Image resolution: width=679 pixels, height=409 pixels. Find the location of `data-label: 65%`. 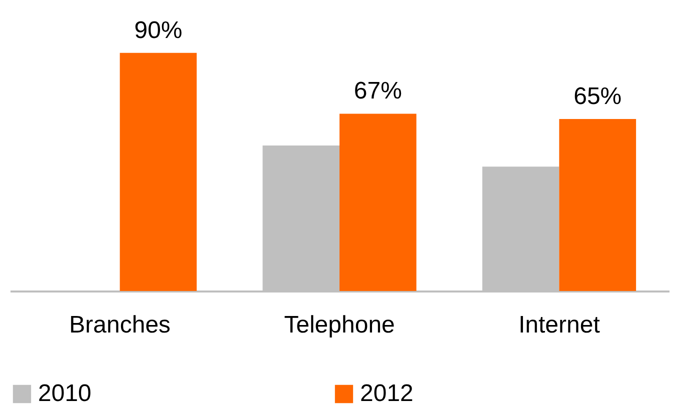

data-label: 65% is located at coordinates (598, 96).